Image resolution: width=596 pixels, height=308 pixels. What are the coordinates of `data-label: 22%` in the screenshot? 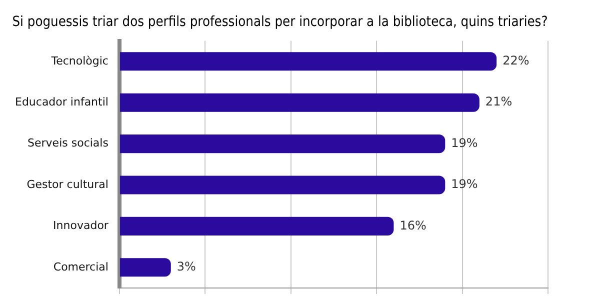 It's located at (516, 61).